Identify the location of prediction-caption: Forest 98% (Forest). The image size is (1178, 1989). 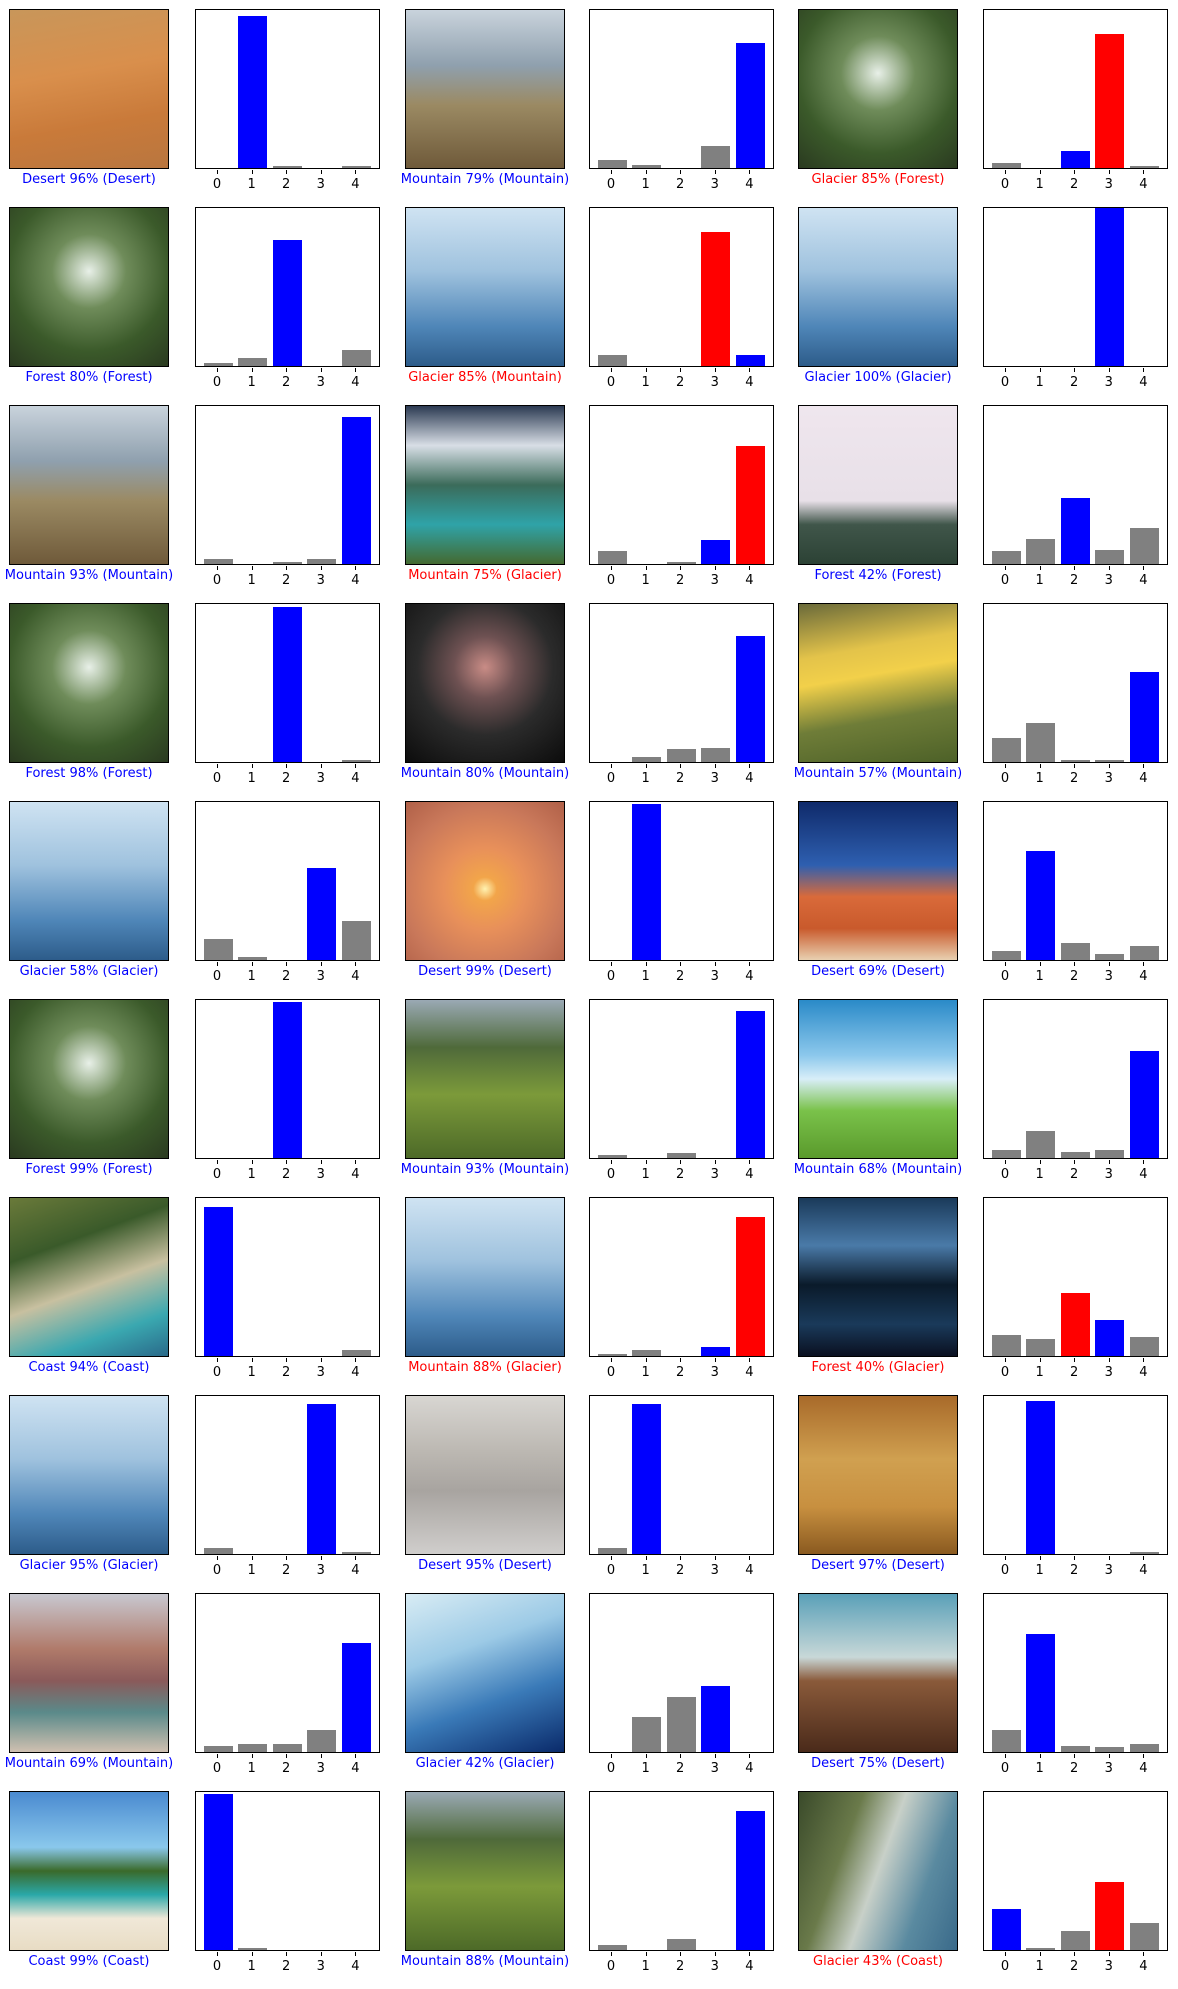
(89, 773).